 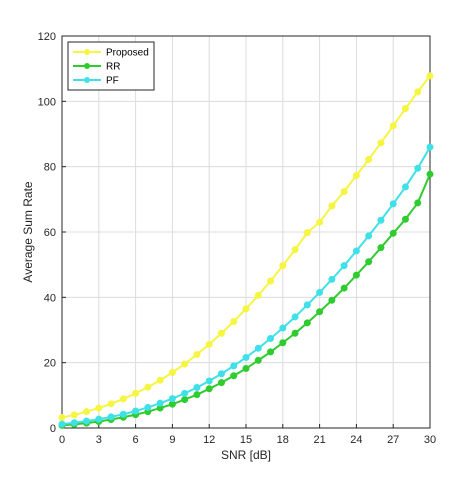 I want to click on legend-marker-pf, so click(x=87, y=80).